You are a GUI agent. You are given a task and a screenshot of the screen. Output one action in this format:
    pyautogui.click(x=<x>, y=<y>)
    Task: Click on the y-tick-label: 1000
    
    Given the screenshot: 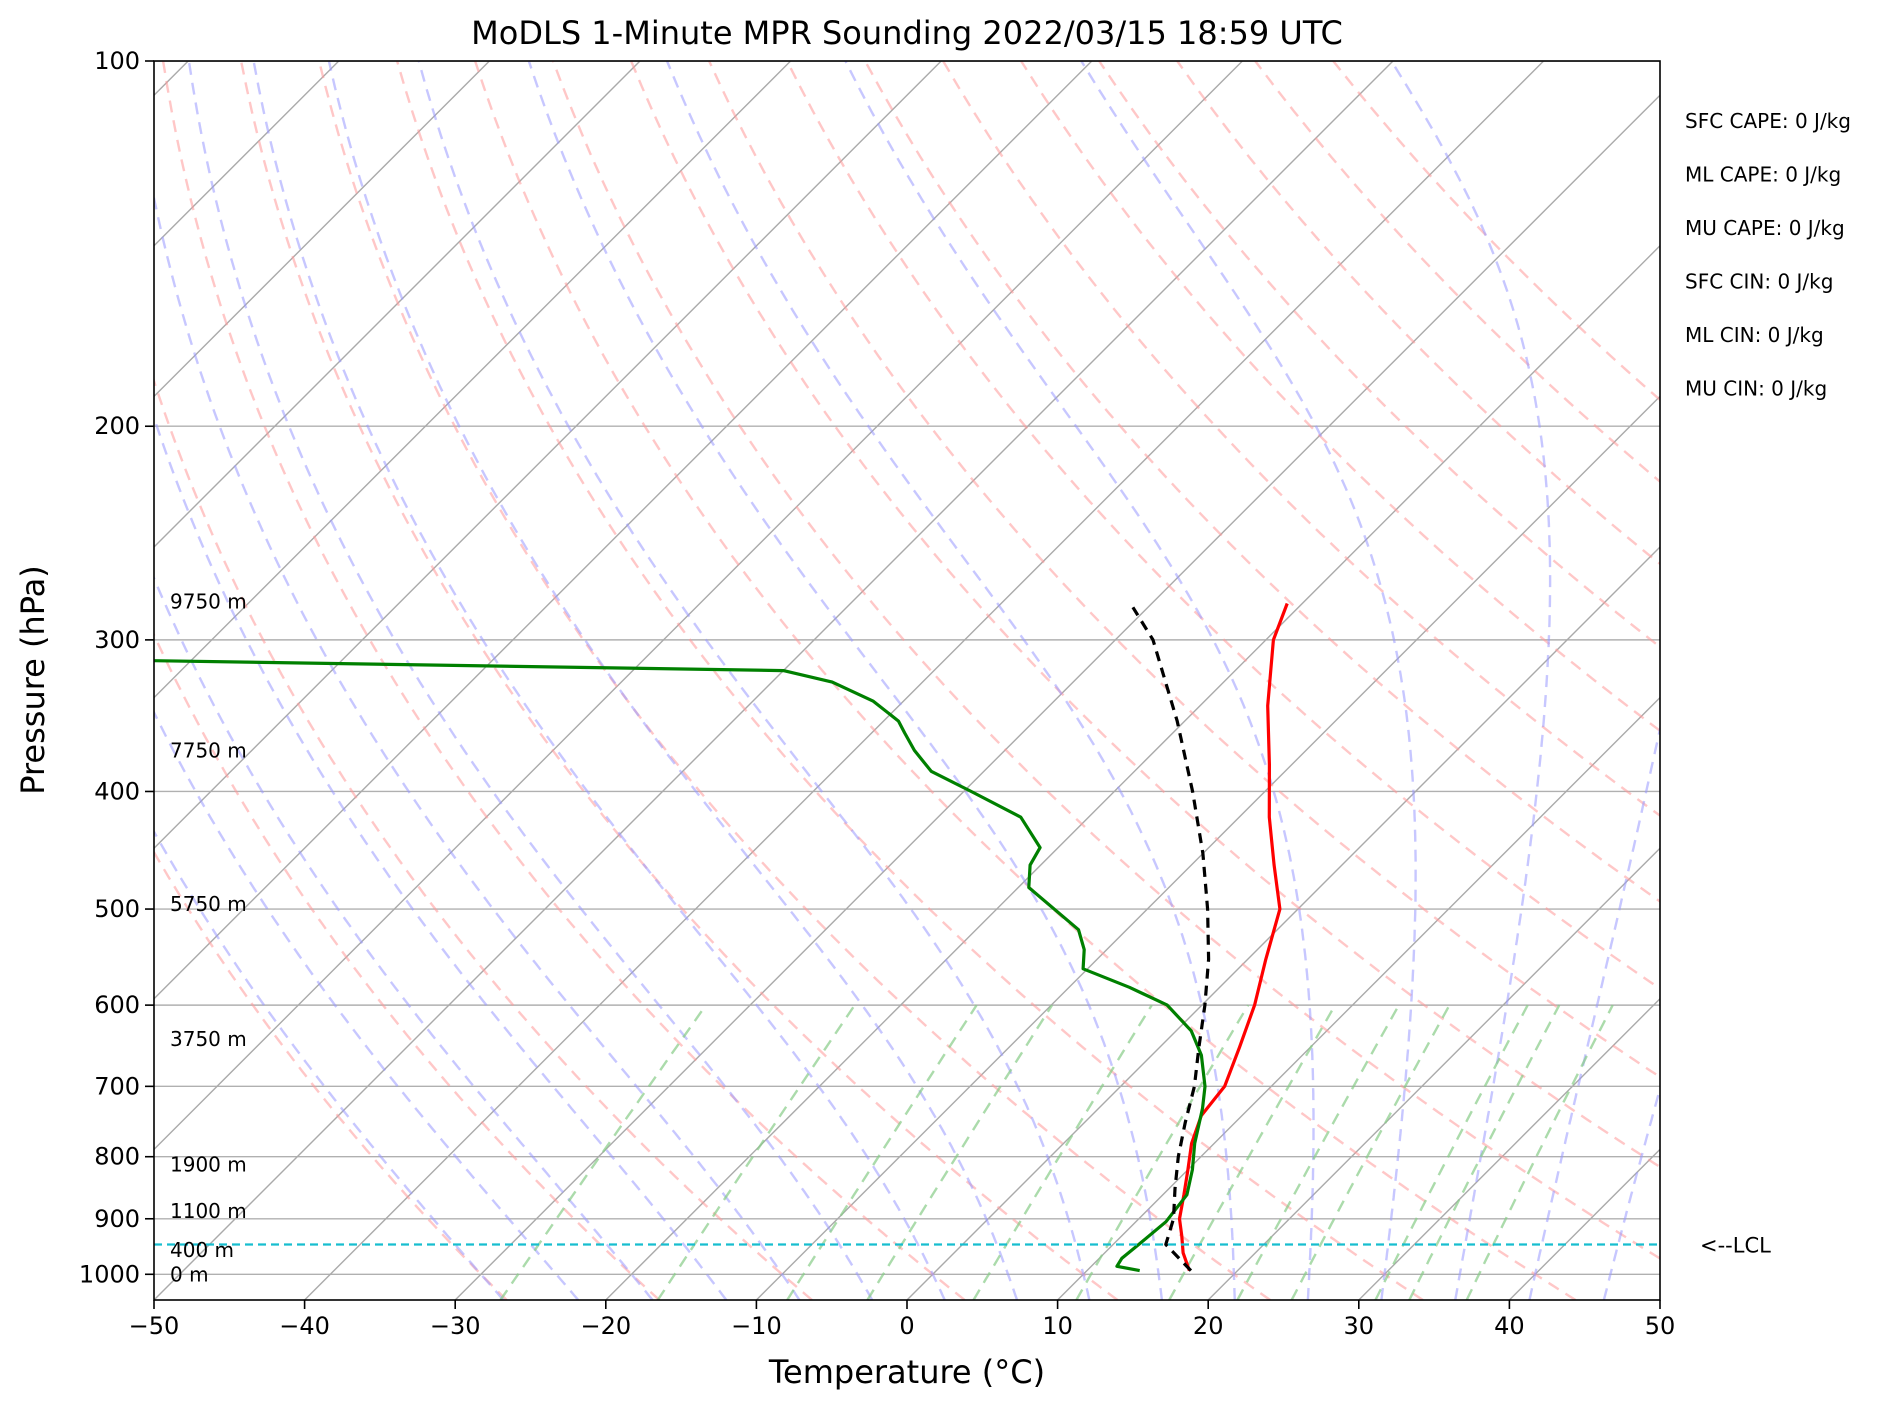 What is the action you would take?
    pyautogui.click(x=109, y=1274)
    